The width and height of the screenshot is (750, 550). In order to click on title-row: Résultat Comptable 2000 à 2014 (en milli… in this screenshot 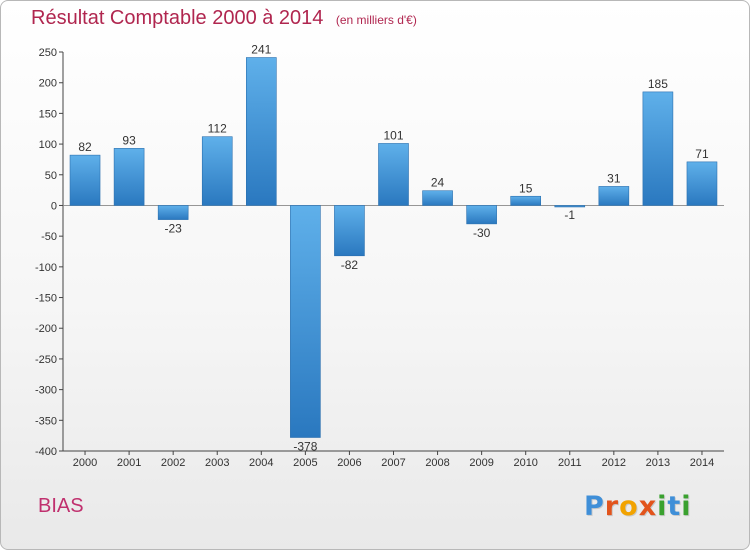, I will do `click(224, 18)`.